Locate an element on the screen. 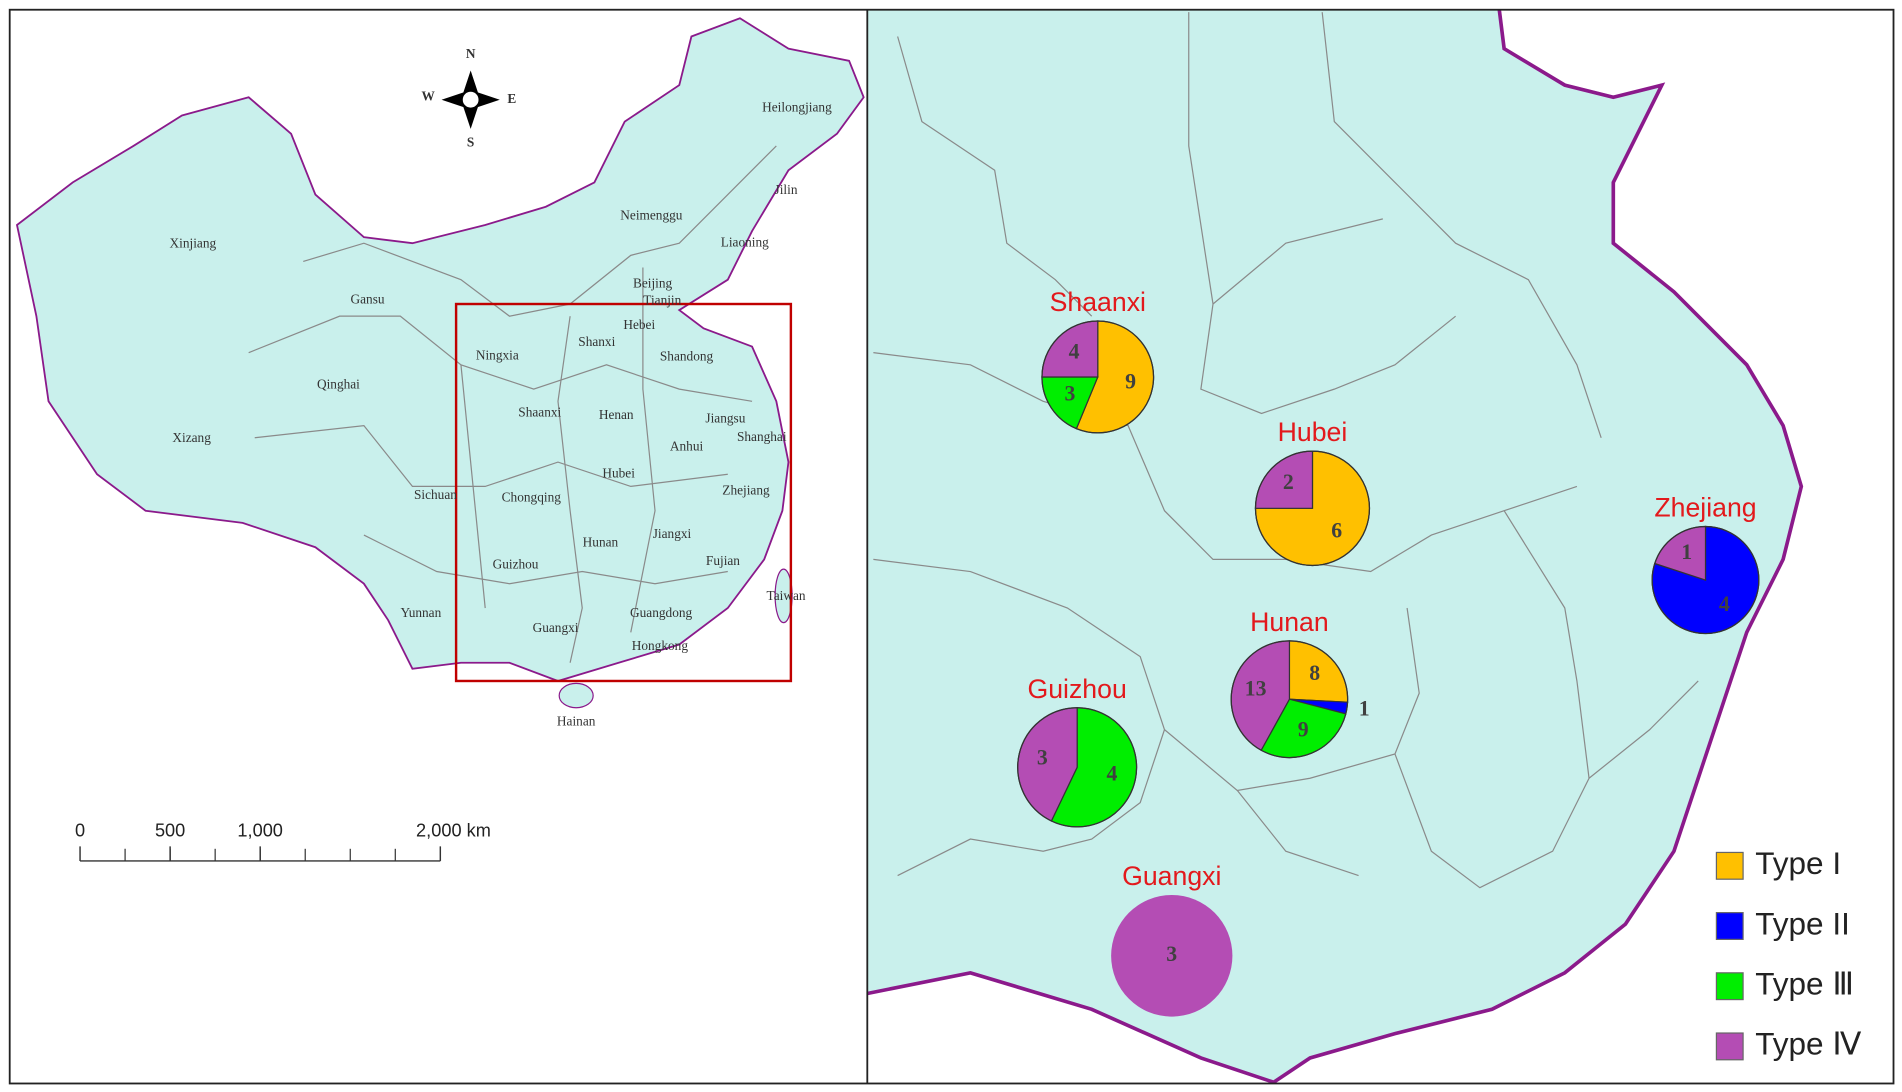 This screenshot has width=1902, height=1092. province-label: Guangdong is located at coordinates (661, 612).